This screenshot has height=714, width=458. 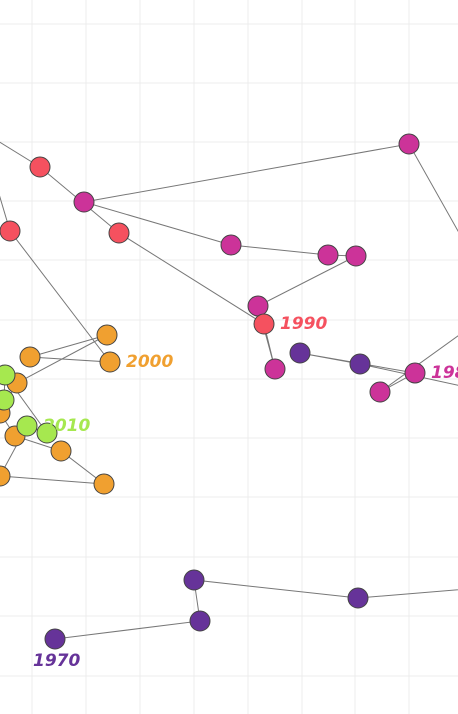 I want to click on point-label: 2010, so click(x=66, y=426).